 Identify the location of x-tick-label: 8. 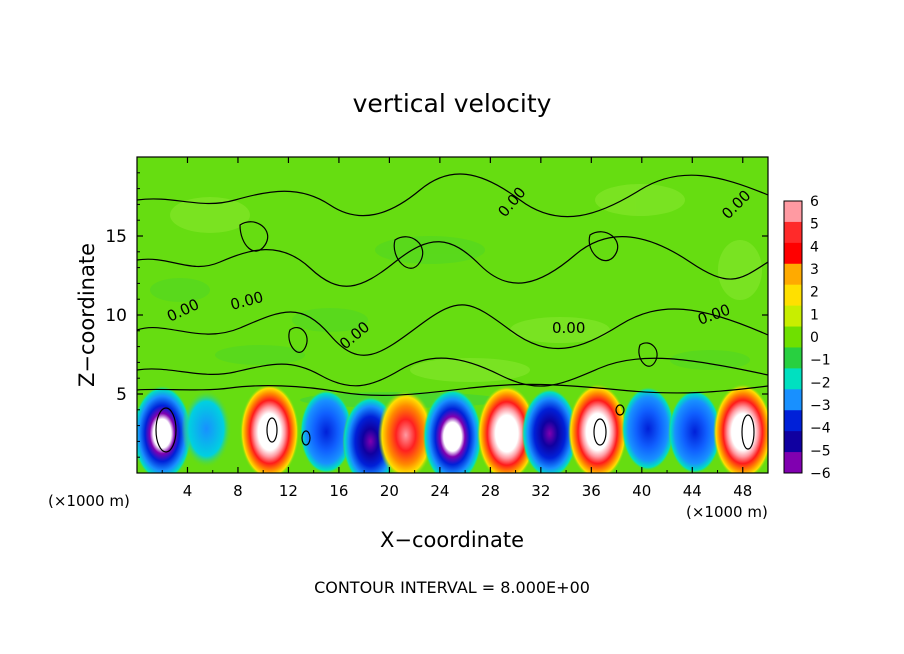
(238, 491).